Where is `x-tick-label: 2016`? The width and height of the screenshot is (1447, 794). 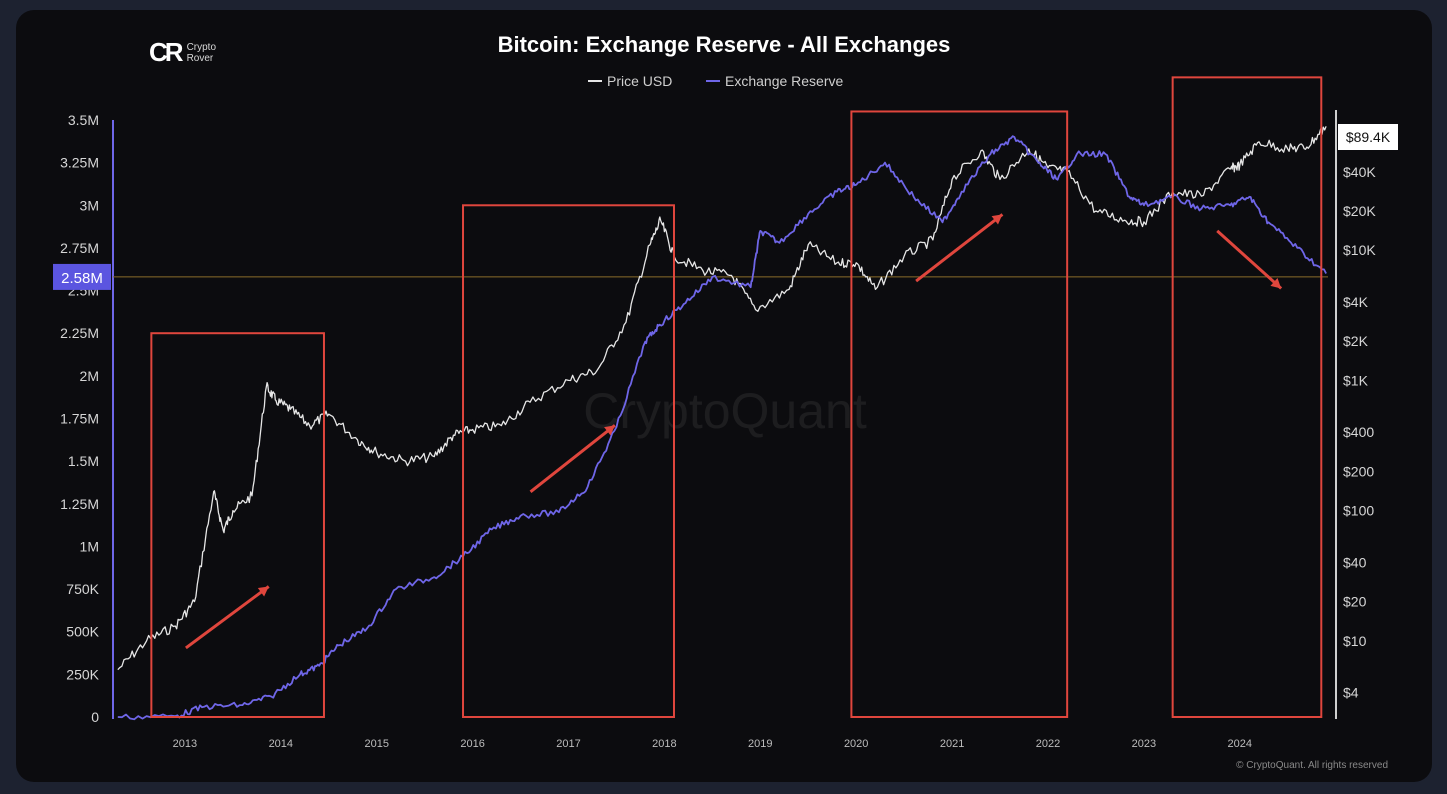 x-tick-label: 2016 is located at coordinates (472, 744).